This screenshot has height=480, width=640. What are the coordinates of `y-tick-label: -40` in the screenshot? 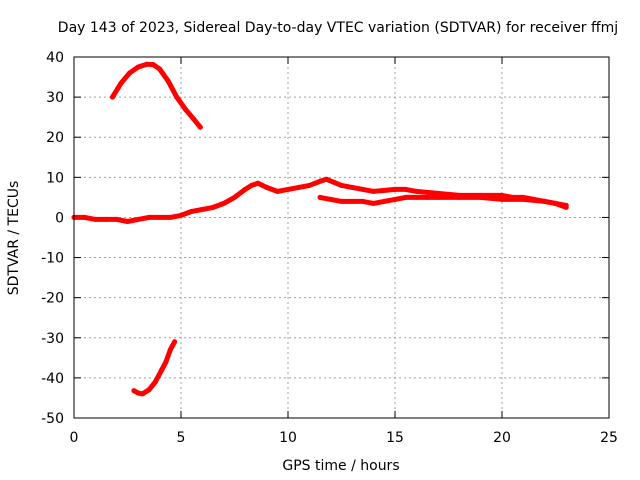 It's located at (52, 379).